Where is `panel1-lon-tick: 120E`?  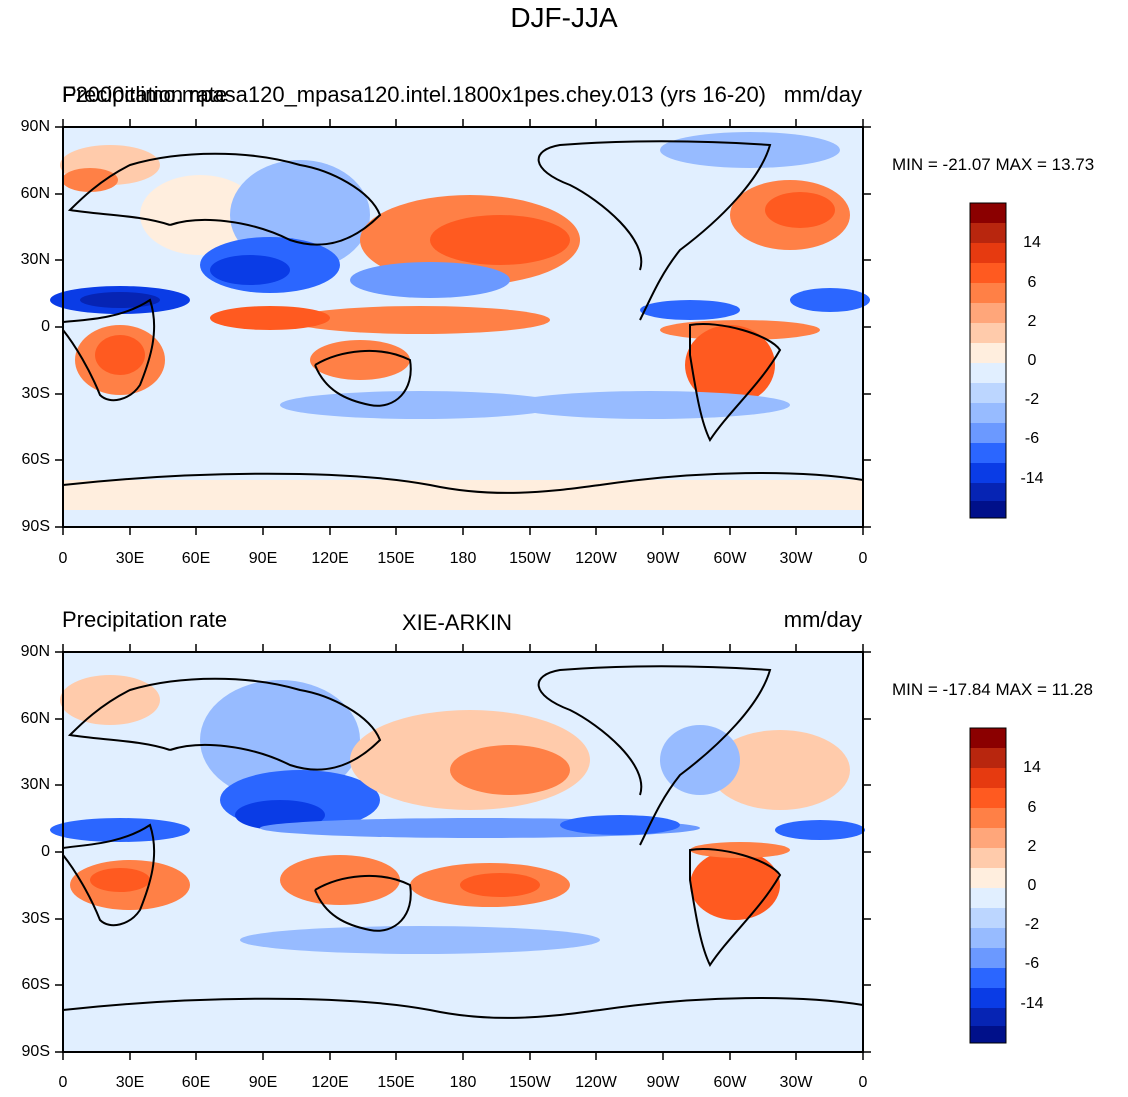 panel1-lon-tick: 120E is located at coordinates (330, 558).